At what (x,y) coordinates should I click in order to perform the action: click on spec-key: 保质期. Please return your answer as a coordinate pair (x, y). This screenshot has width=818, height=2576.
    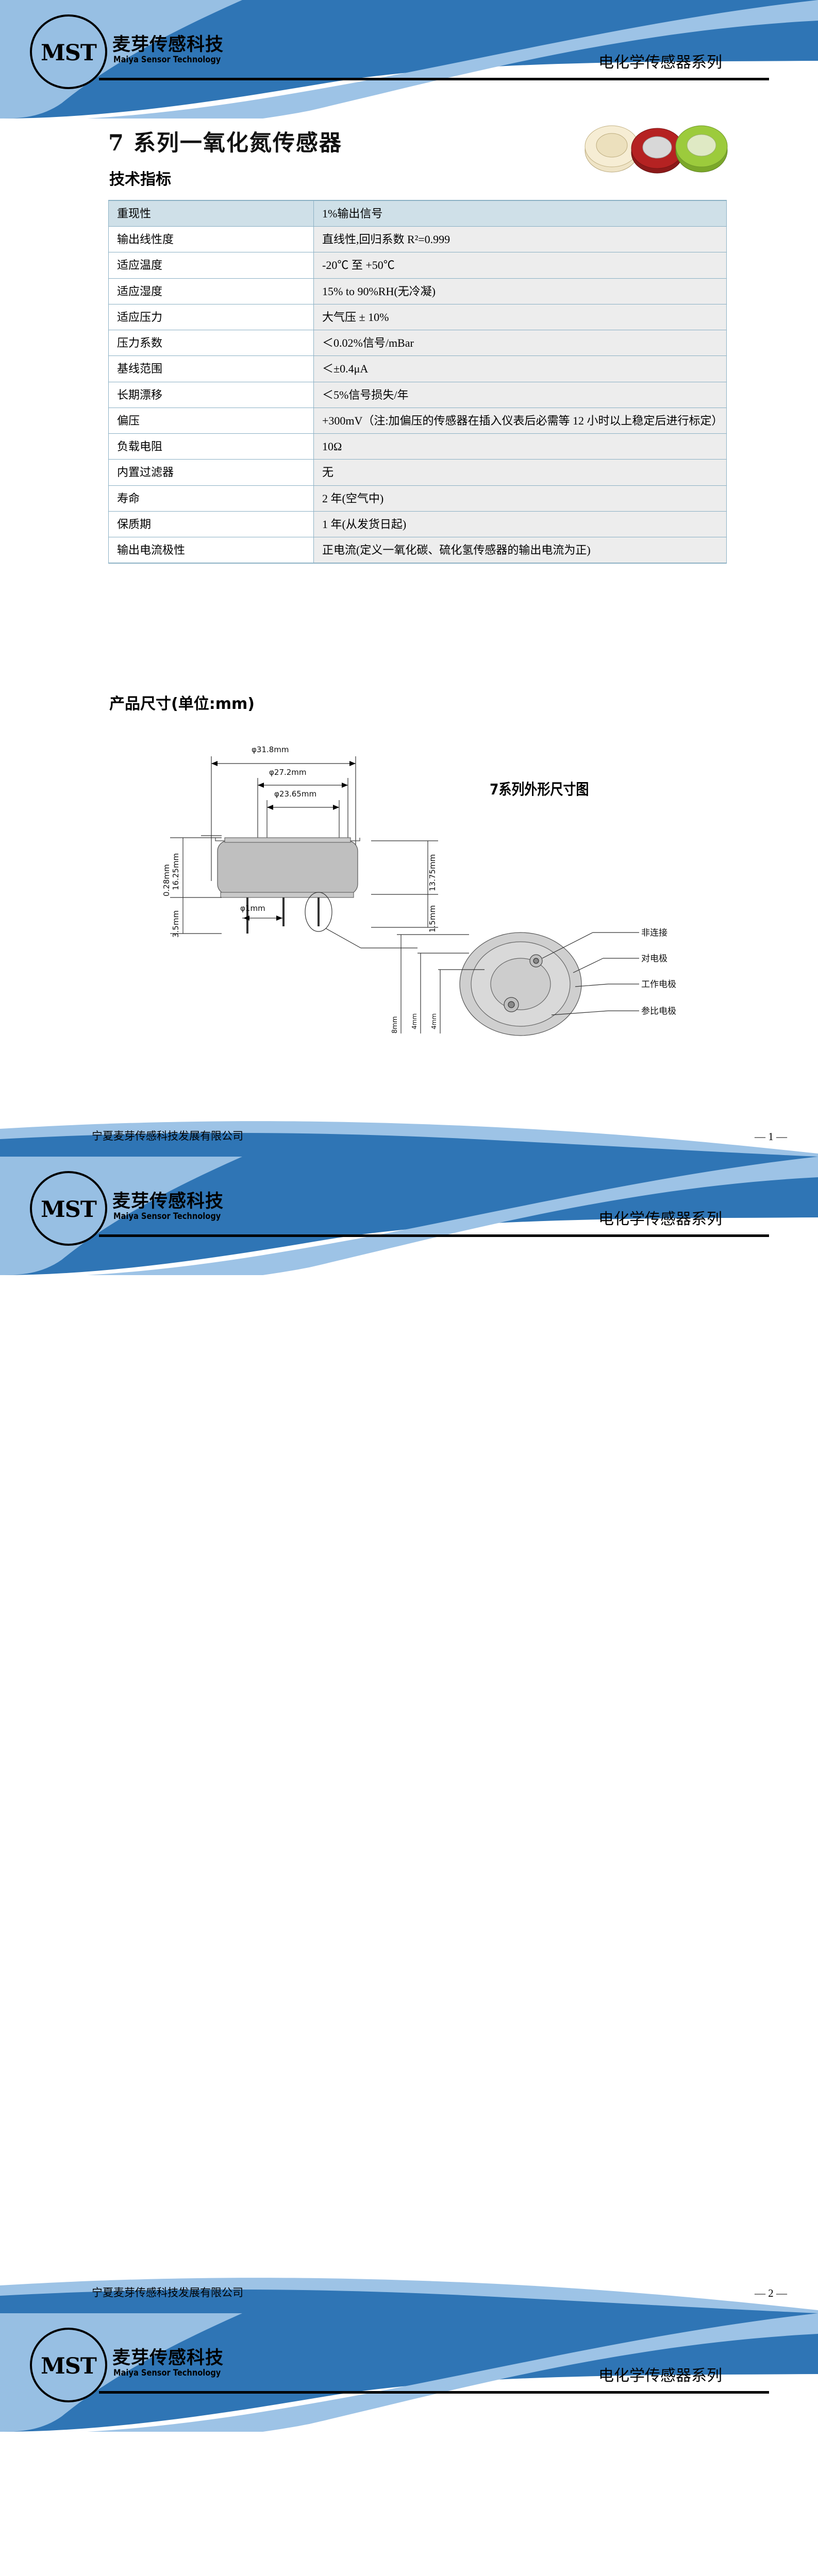
    Looking at the image, I should click on (211, 524).